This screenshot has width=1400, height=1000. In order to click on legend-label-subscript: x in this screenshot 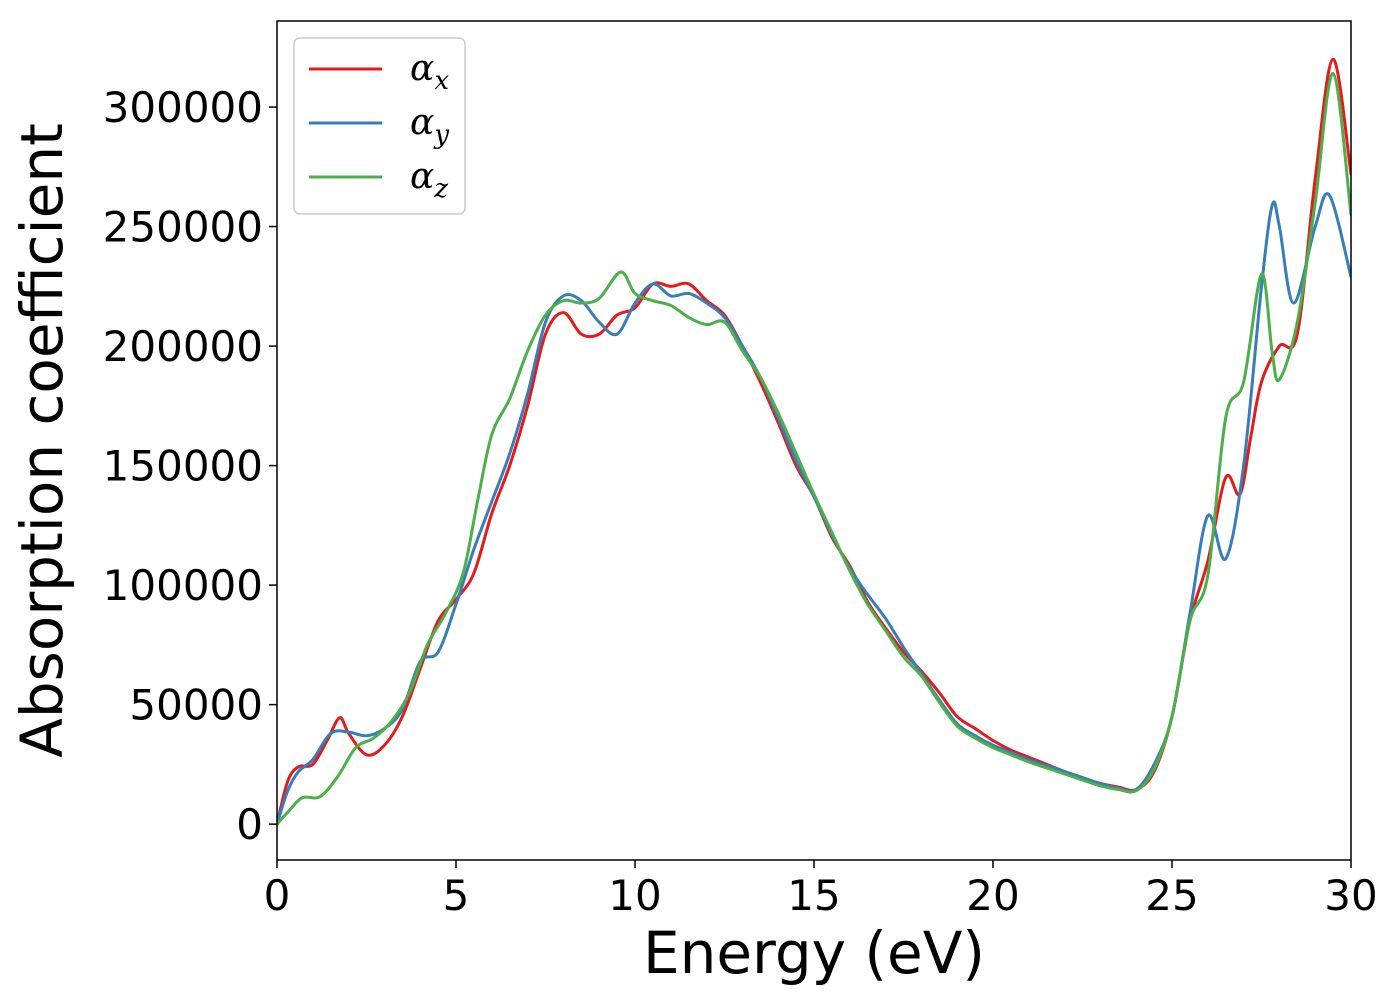, I will do `click(441, 81)`.